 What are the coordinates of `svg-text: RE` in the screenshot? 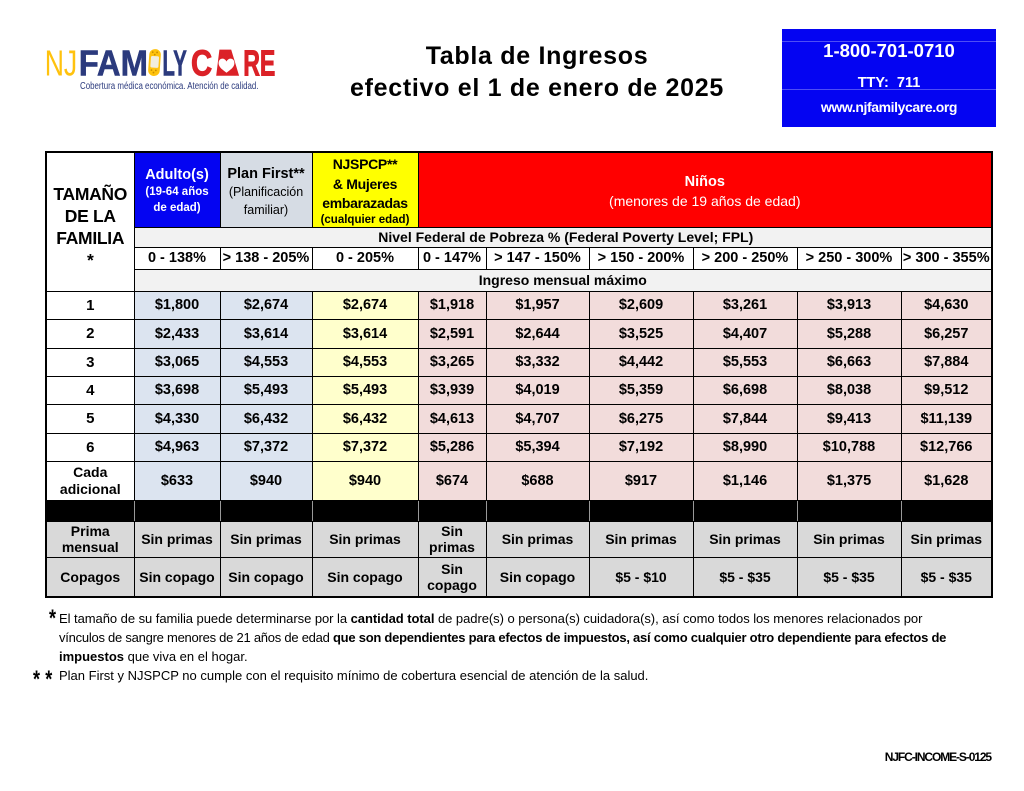 It's located at (259, 63).